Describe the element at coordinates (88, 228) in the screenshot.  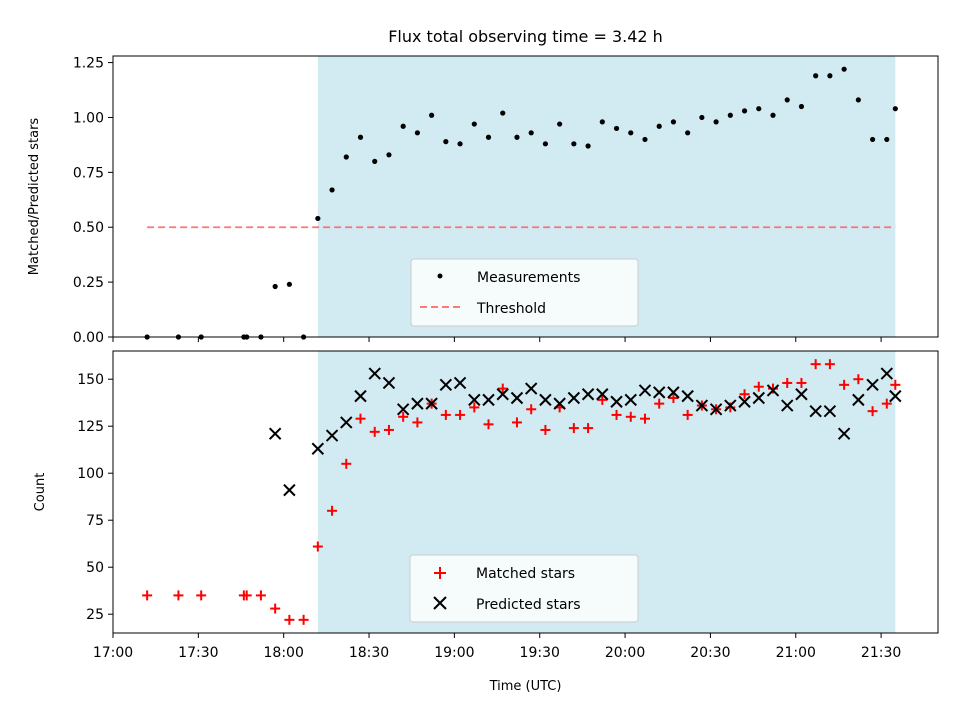
I see `ratio-y-tick-label: 0.50` at that location.